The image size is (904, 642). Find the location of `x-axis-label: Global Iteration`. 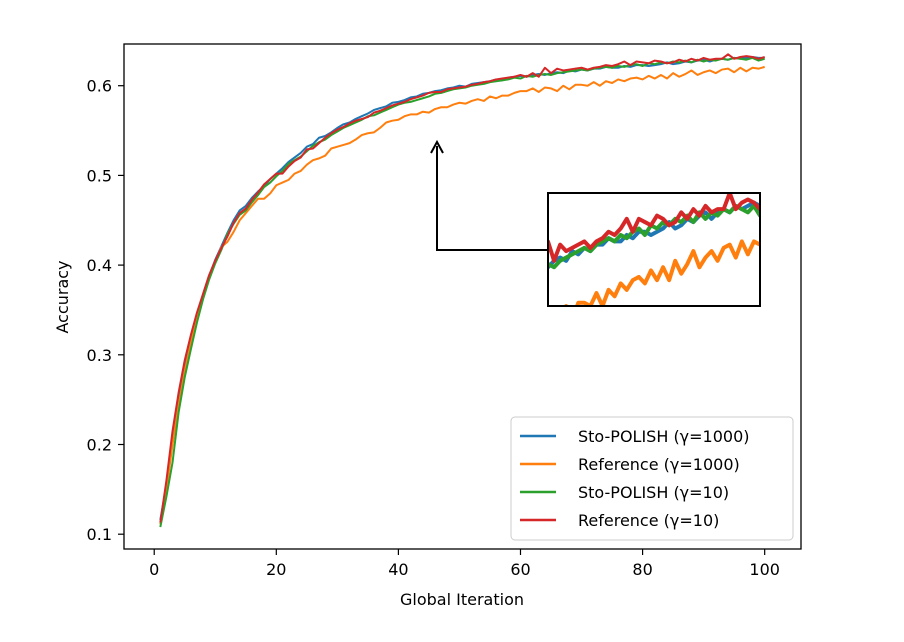

x-axis-label: Global Iteration is located at coordinates (462, 599).